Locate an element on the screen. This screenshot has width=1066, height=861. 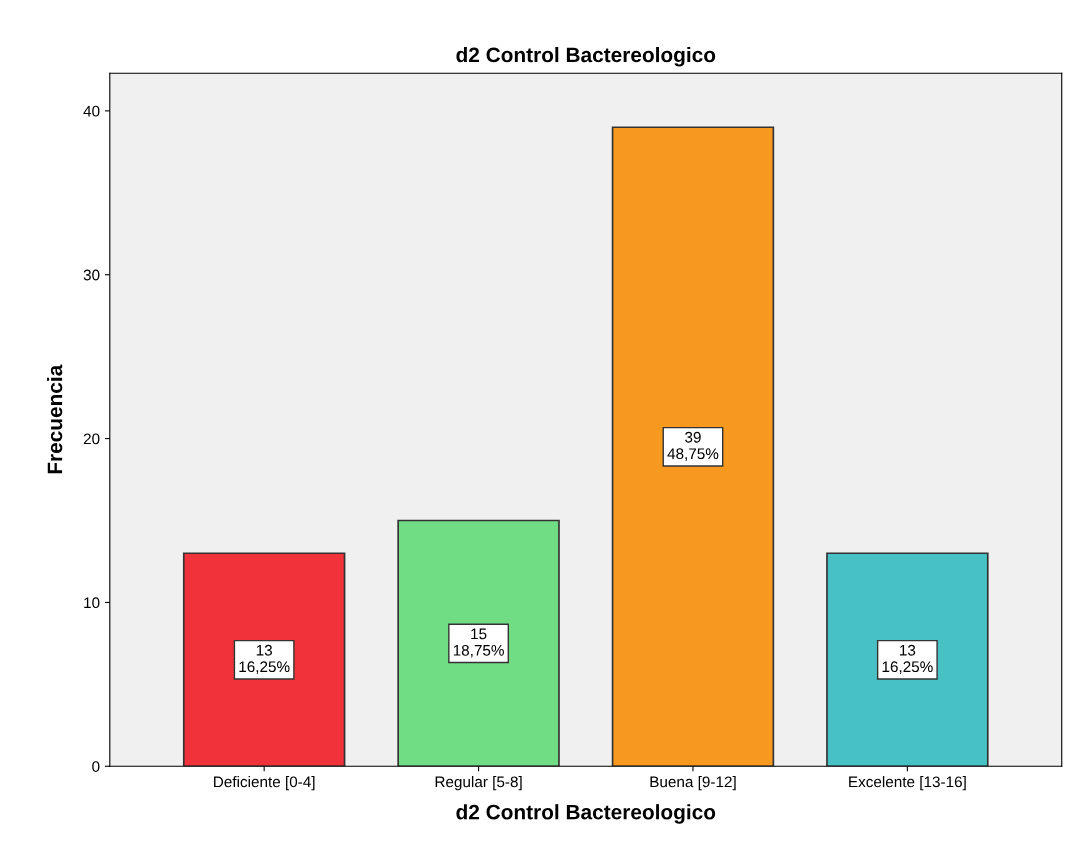
y-tick-label: 10 is located at coordinates (92, 603).